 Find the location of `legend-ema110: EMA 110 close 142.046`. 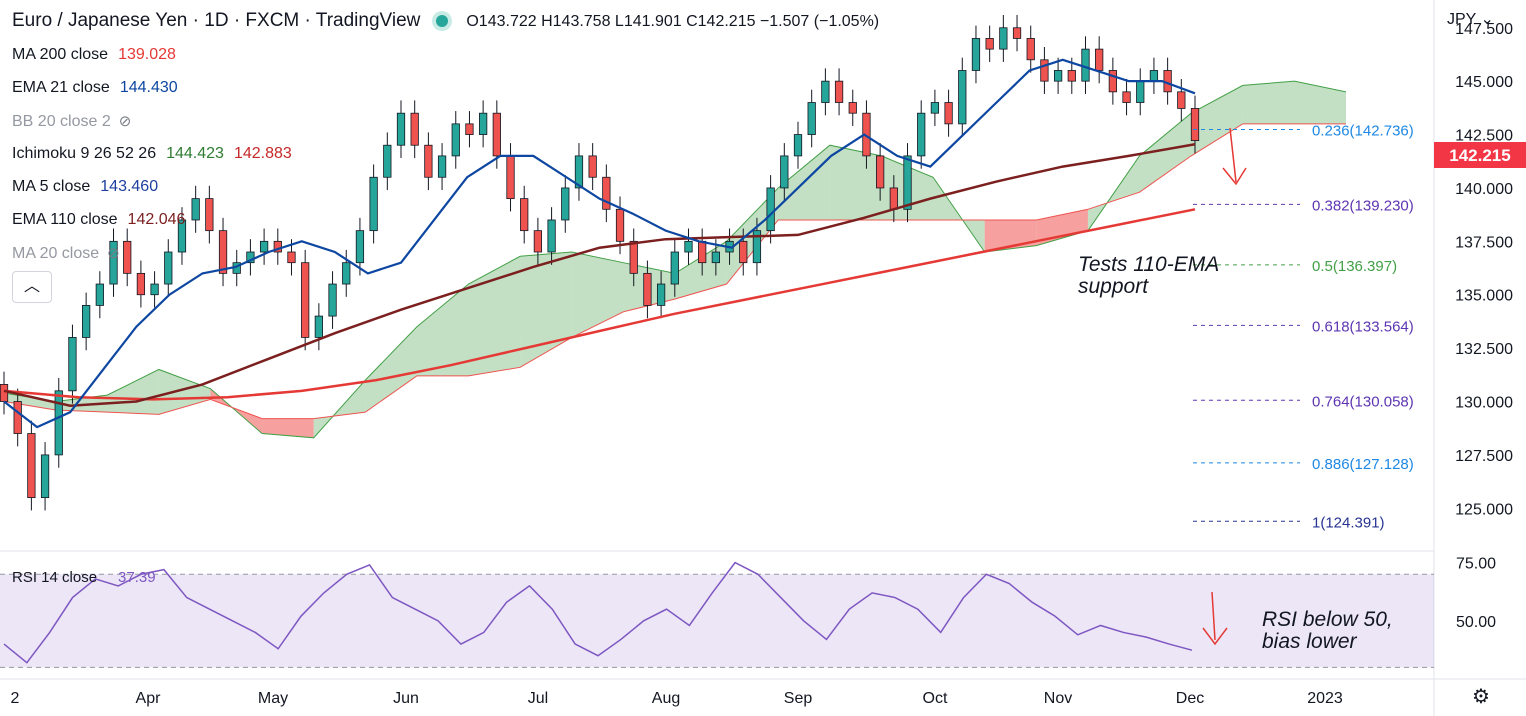

legend-ema110: EMA 110 close 142.046 is located at coordinates (98, 220).